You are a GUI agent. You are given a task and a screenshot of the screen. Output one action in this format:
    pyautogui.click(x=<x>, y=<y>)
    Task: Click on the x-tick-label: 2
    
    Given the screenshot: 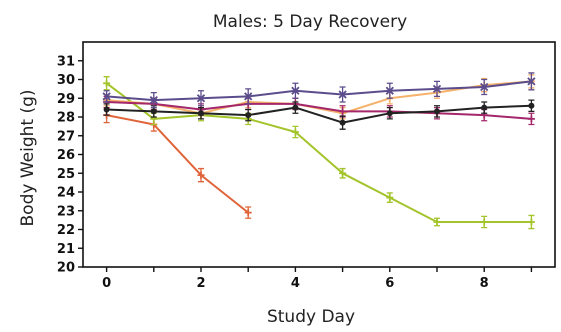 What is the action you would take?
    pyautogui.click(x=200, y=283)
    